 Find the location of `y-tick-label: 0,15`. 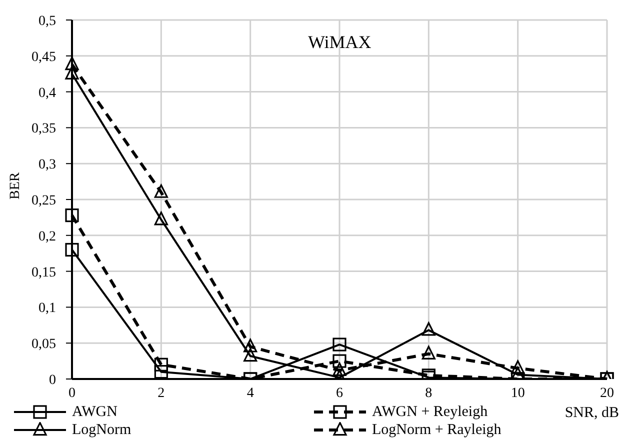

y-tick-label: 0,15 is located at coordinates (44, 272).